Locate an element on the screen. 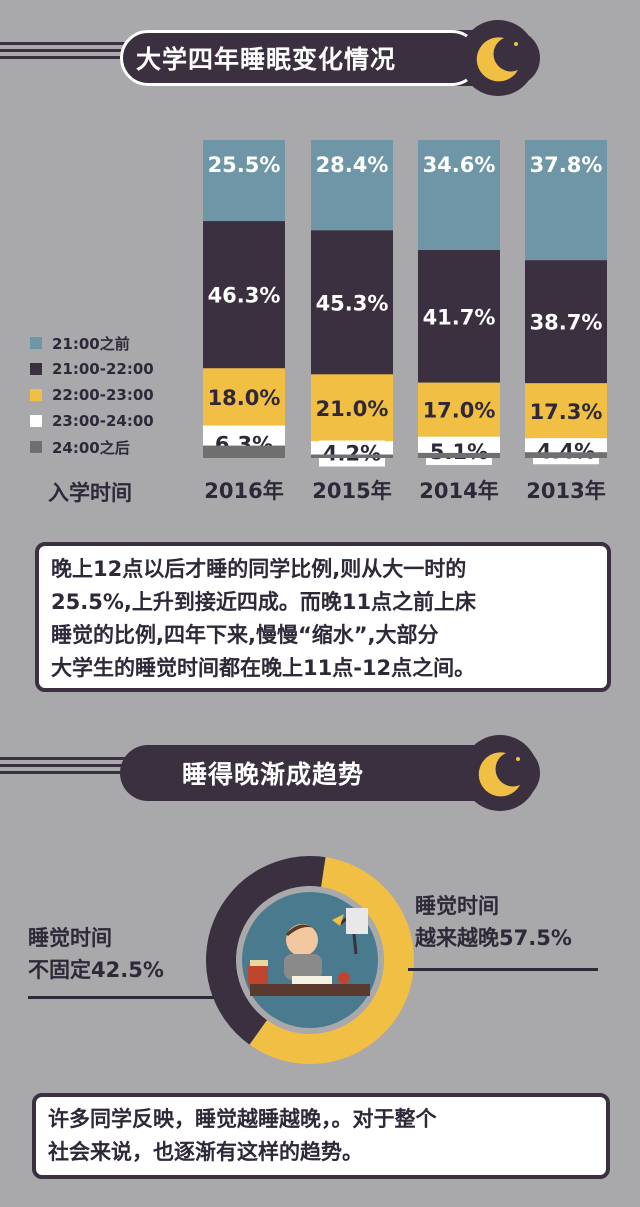 The width and height of the screenshot is (640, 1207). donut-chart is located at coordinates (309, 960).